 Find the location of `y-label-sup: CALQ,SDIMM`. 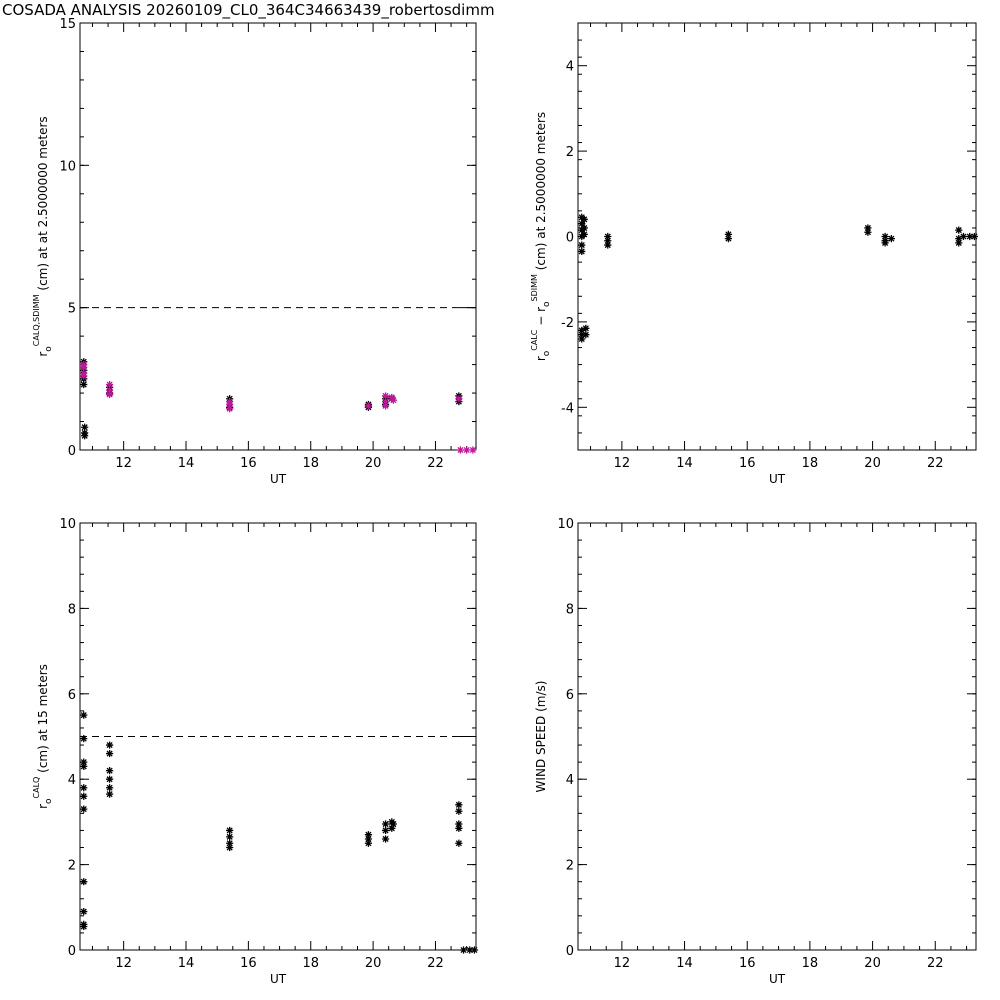

y-label-sup: CALQ,SDIMM is located at coordinates (36, 320).